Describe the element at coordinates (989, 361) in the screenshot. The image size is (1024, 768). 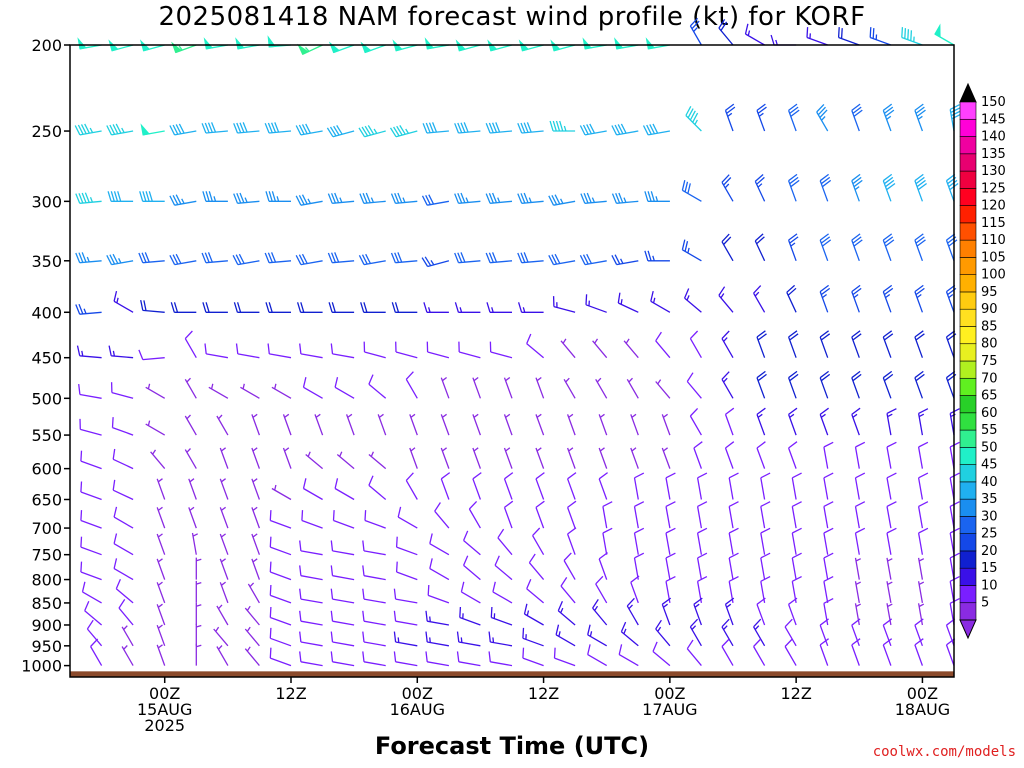
I see `colorbar-label: 75` at that location.